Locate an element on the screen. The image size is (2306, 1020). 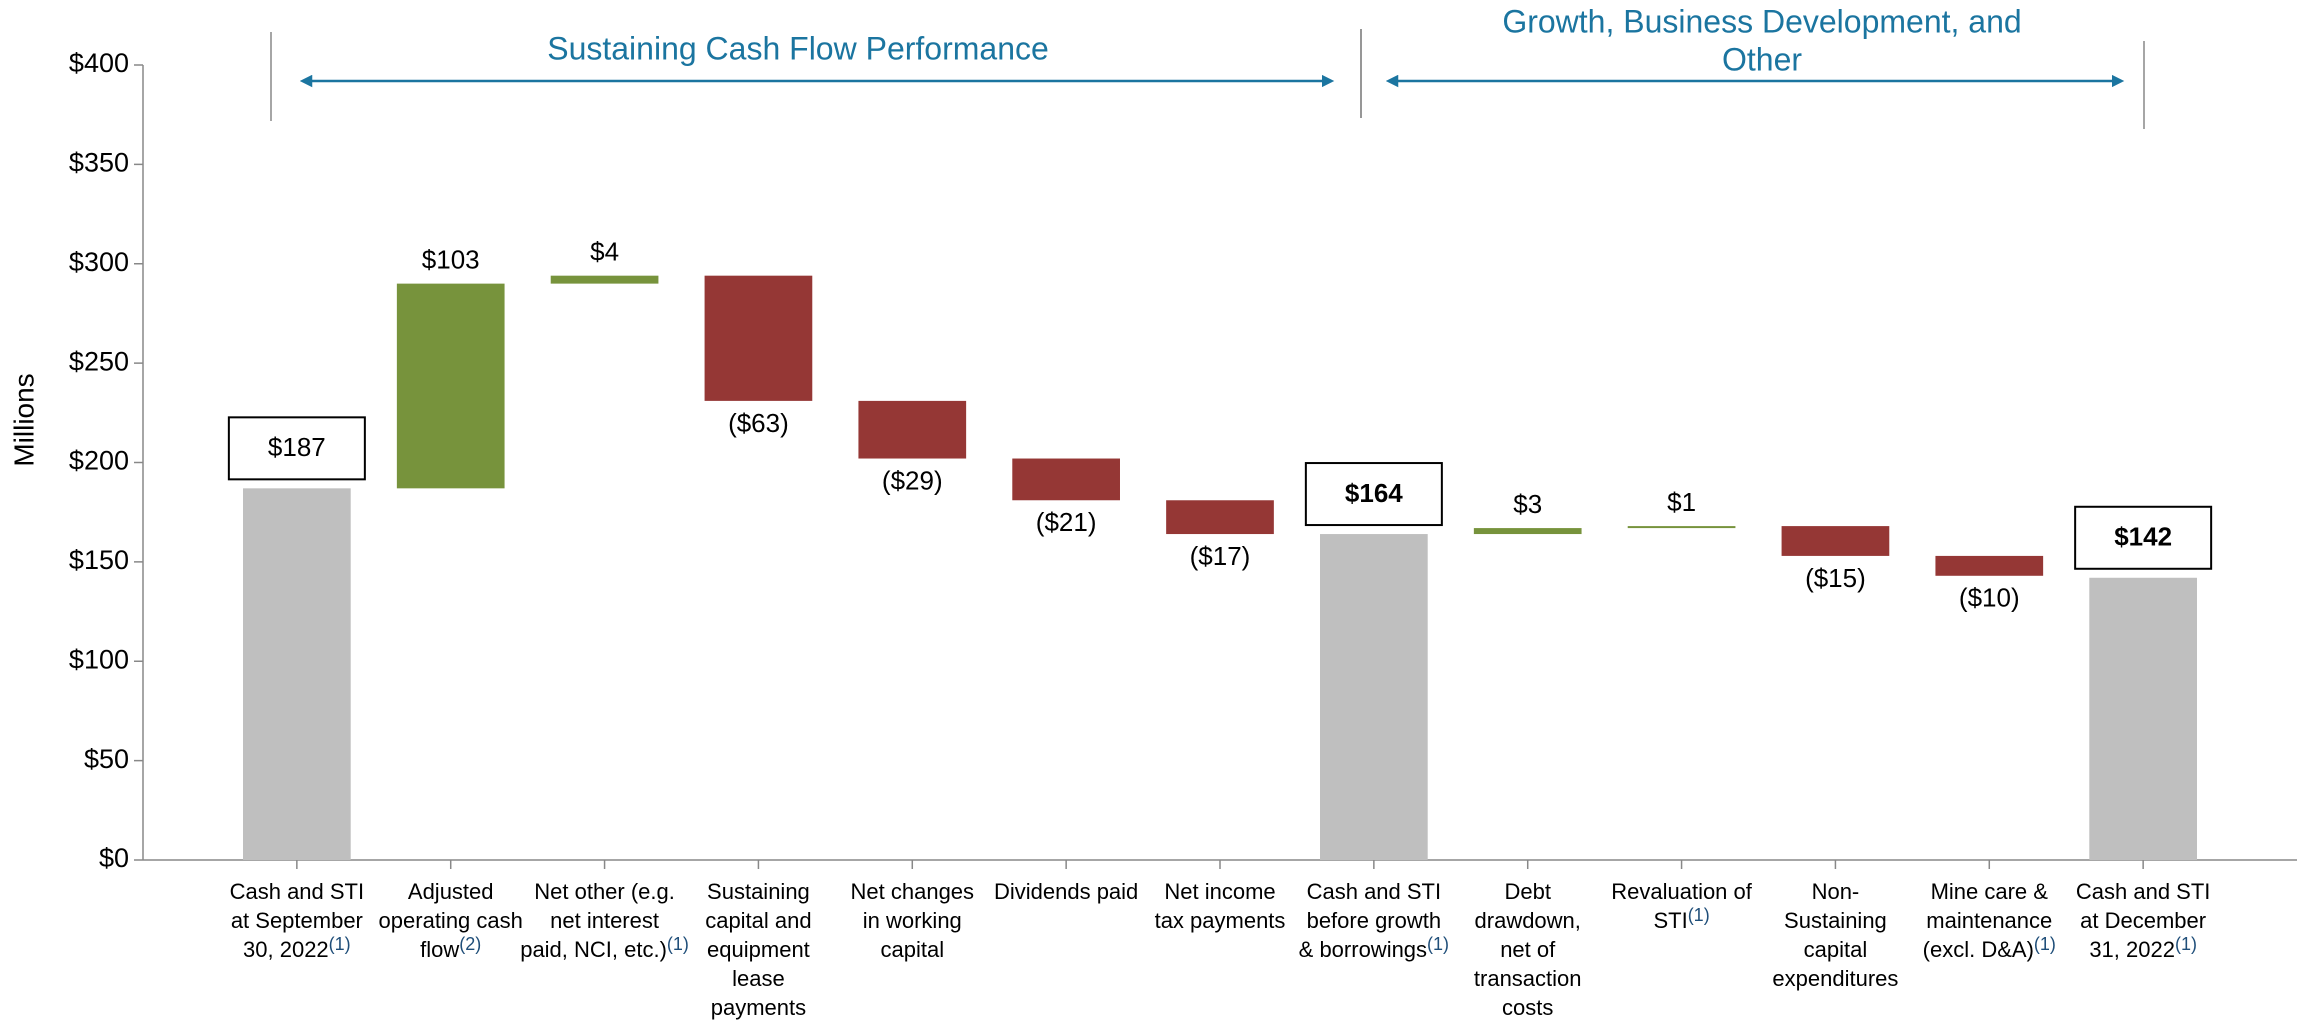
x-tick-label-text: in working is located at coordinates (912, 920).